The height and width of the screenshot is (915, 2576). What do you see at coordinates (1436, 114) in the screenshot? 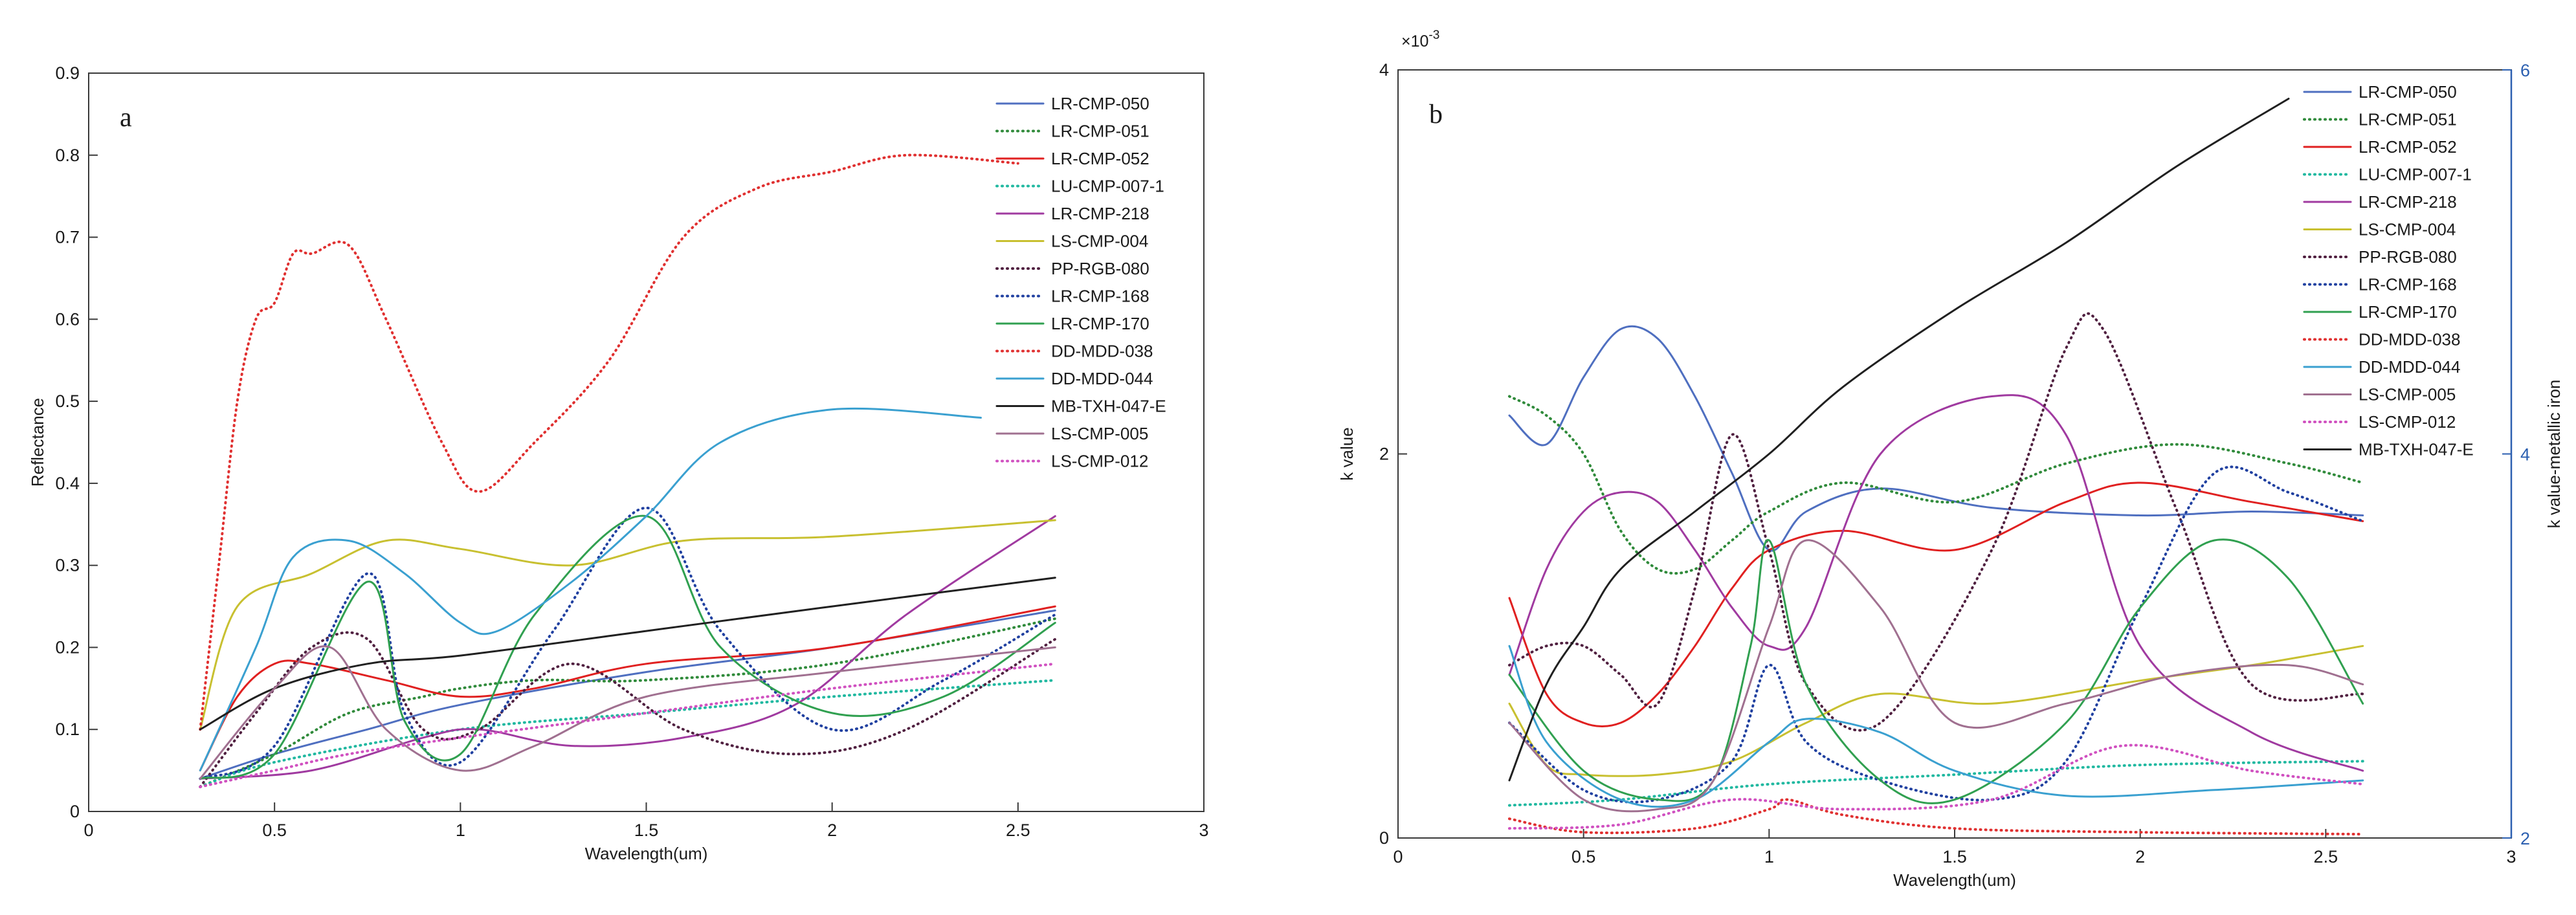
I see `panel-label: b` at bounding box center [1436, 114].